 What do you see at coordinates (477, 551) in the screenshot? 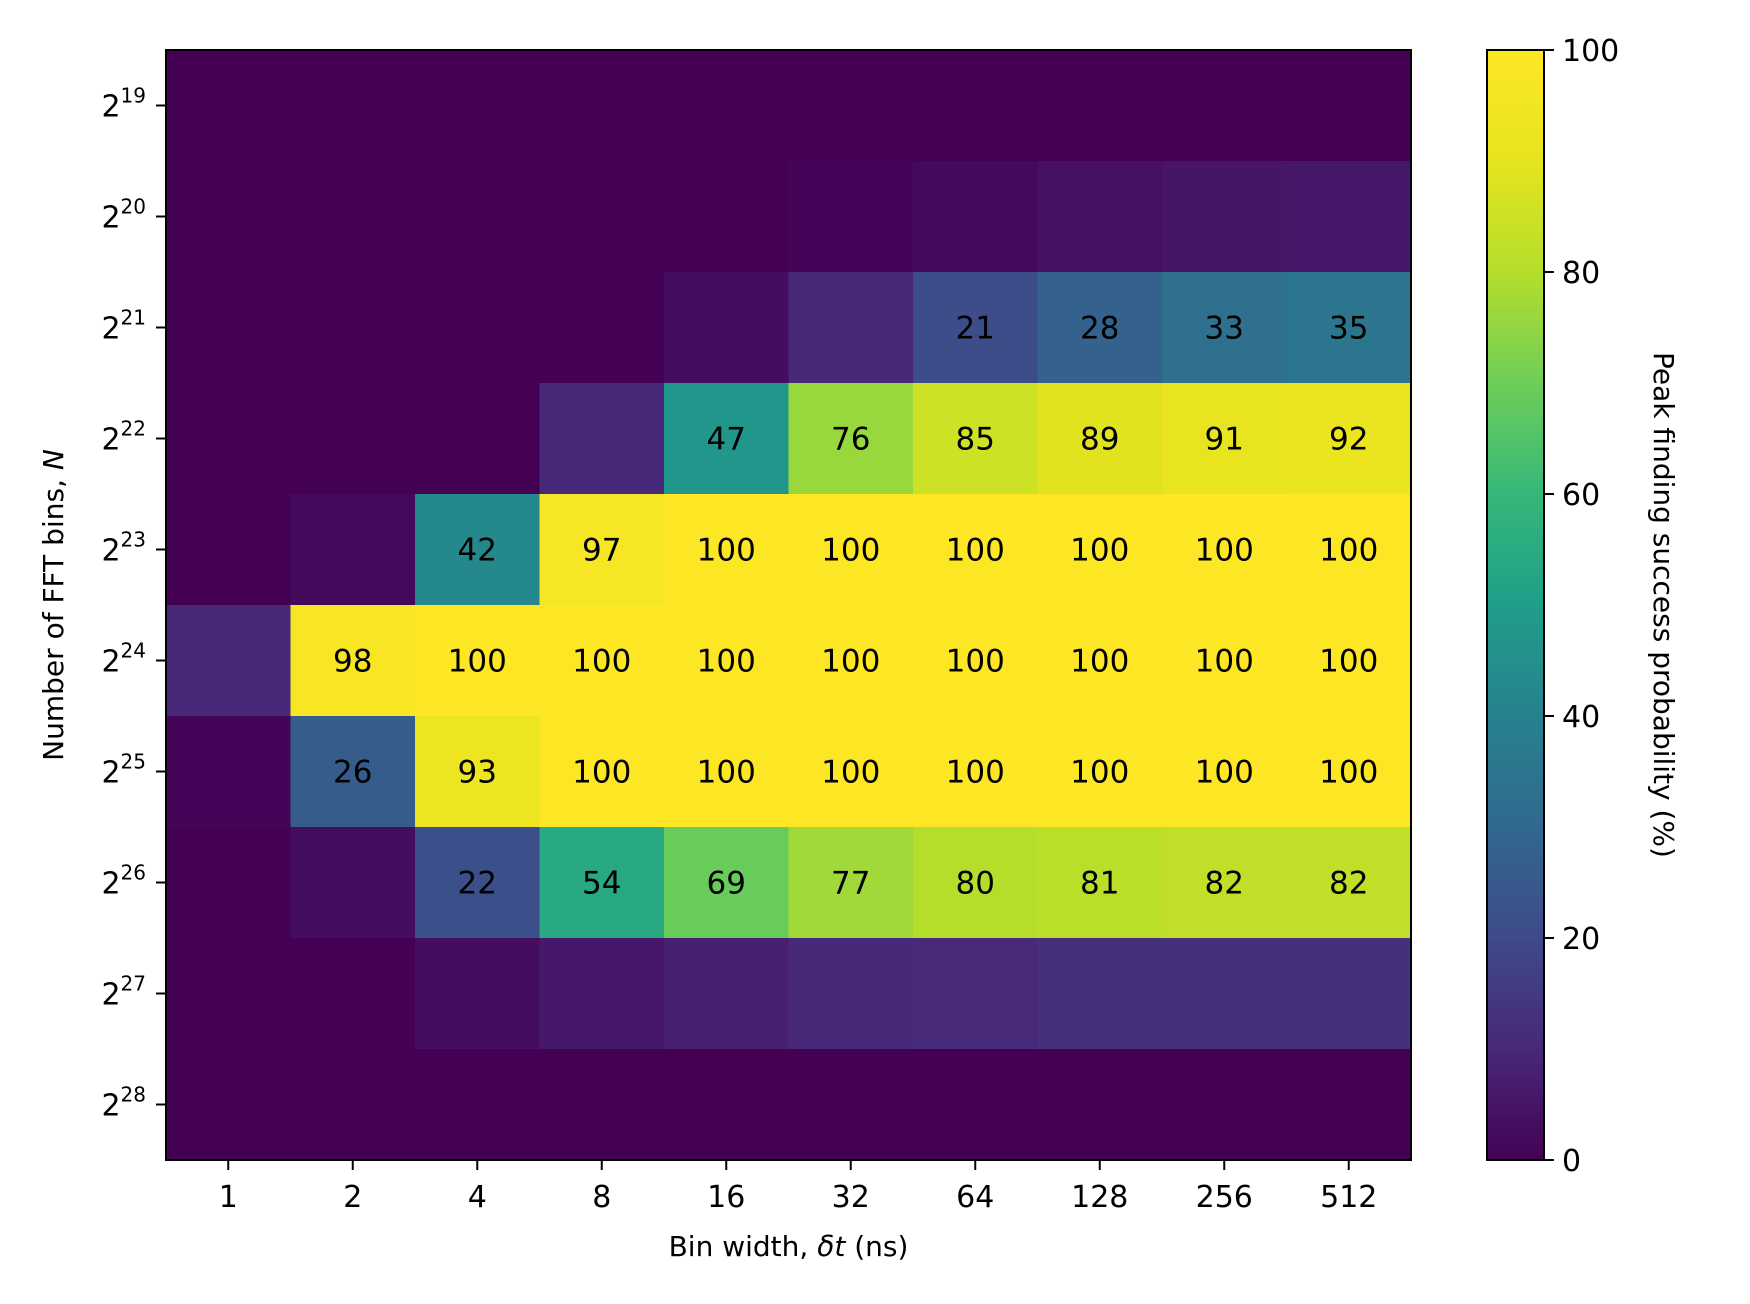
I see `cell-value-label: 42` at bounding box center [477, 551].